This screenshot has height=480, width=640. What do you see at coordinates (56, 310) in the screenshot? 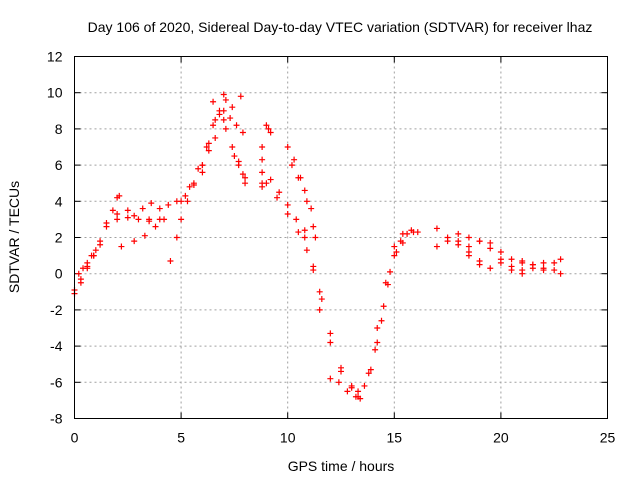
I see `y-tick-label: -2` at bounding box center [56, 310].